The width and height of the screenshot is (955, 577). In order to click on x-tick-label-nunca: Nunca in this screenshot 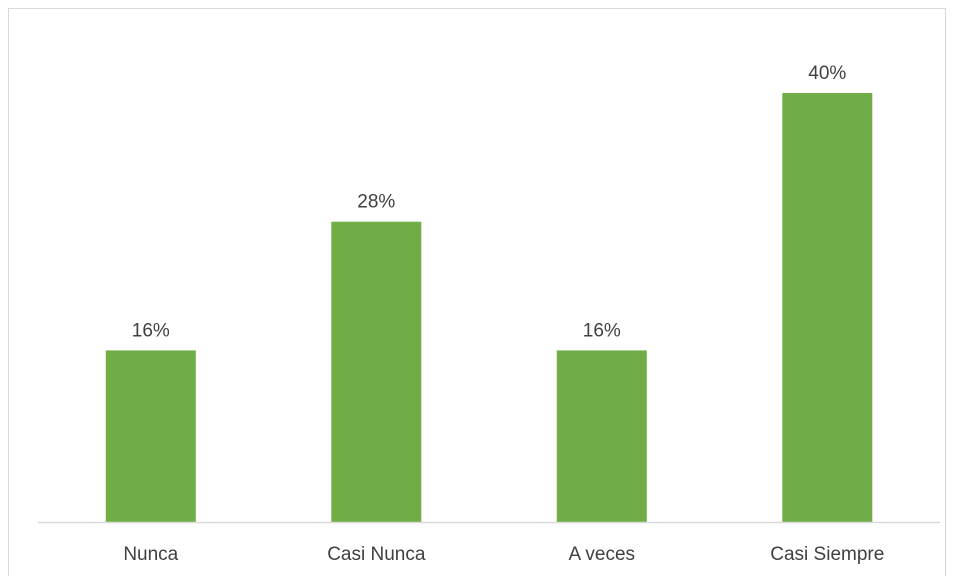, I will do `click(150, 554)`.